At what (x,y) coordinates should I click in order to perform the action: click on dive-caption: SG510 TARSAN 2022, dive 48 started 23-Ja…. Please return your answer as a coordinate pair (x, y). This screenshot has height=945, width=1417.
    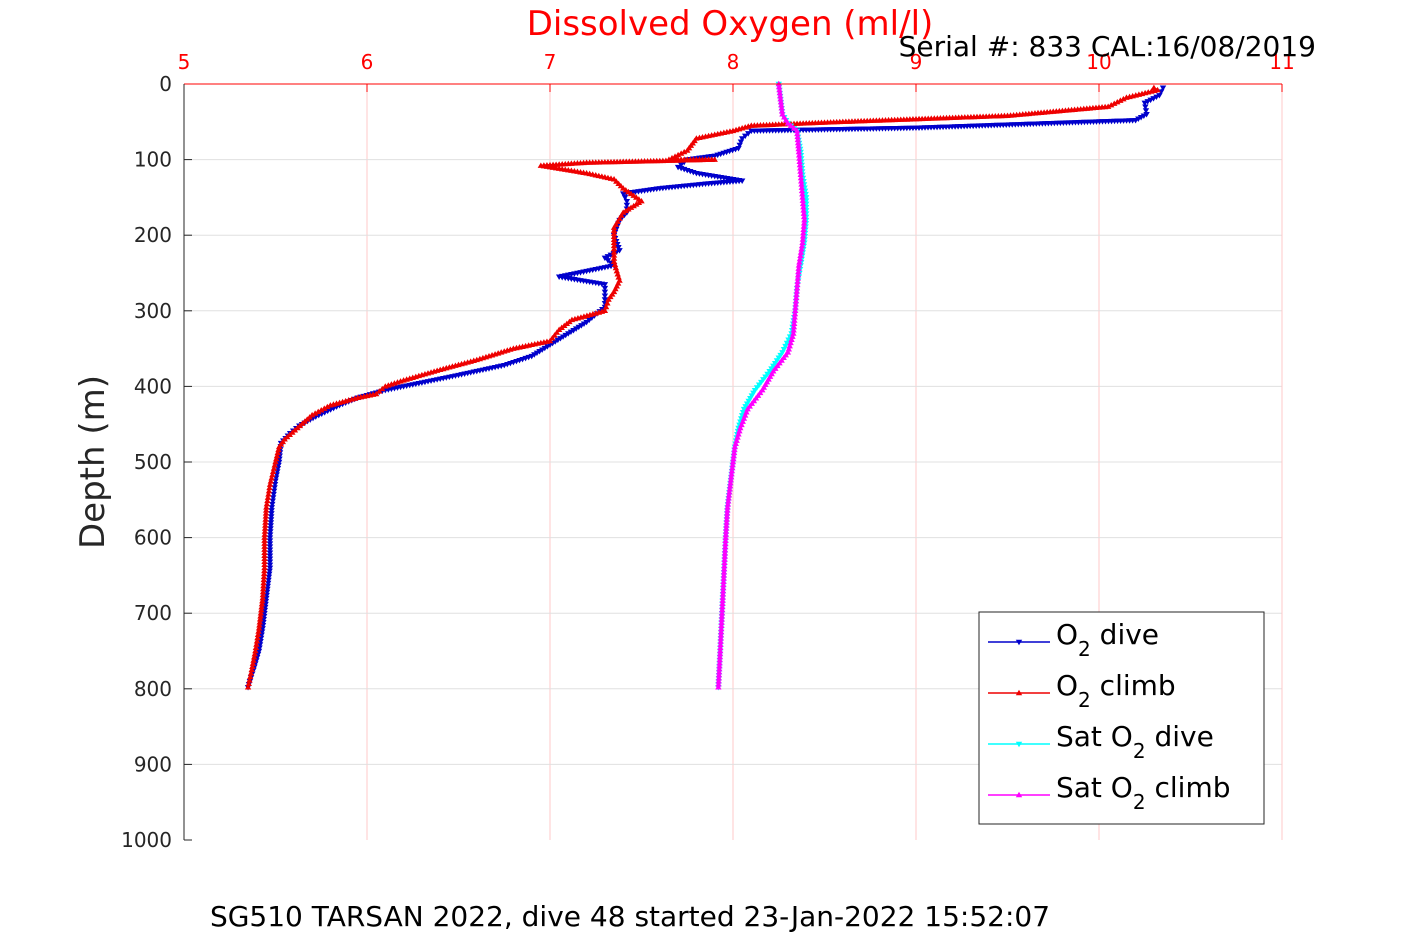
    Looking at the image, I should click on (630, 916).